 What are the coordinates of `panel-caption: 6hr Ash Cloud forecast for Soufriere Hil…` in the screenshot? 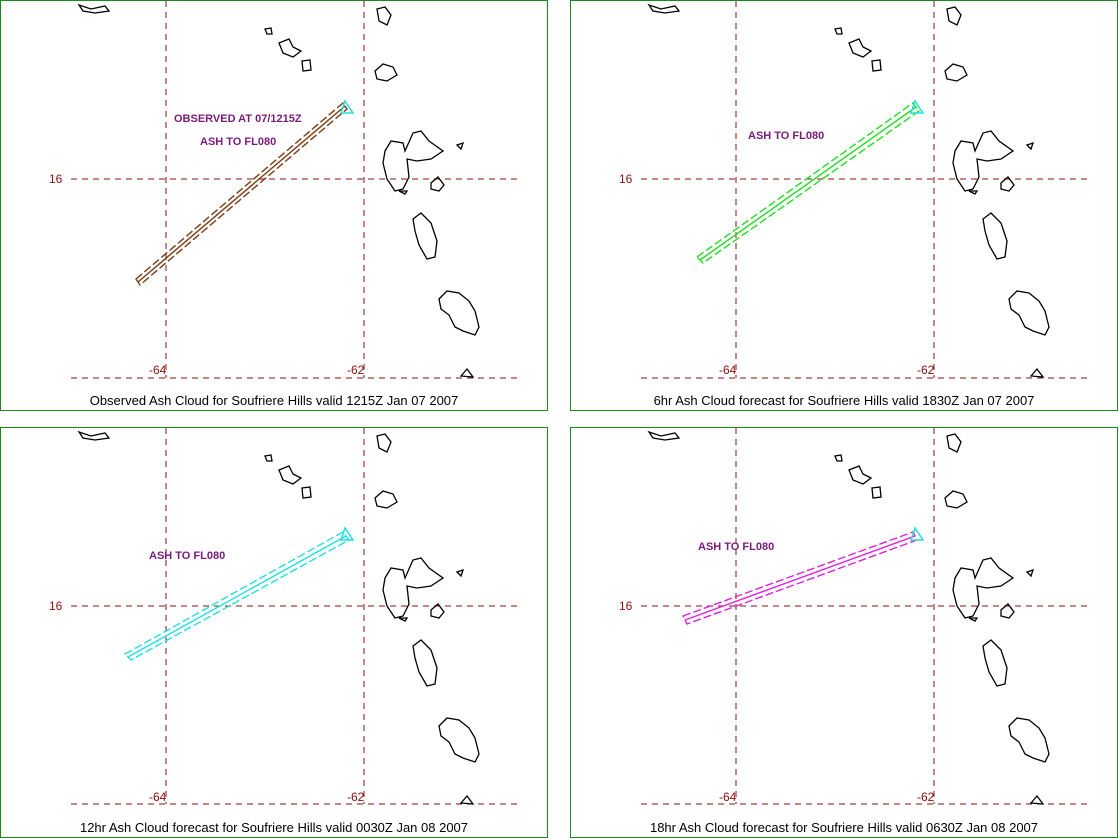 It's located at (844, 400).